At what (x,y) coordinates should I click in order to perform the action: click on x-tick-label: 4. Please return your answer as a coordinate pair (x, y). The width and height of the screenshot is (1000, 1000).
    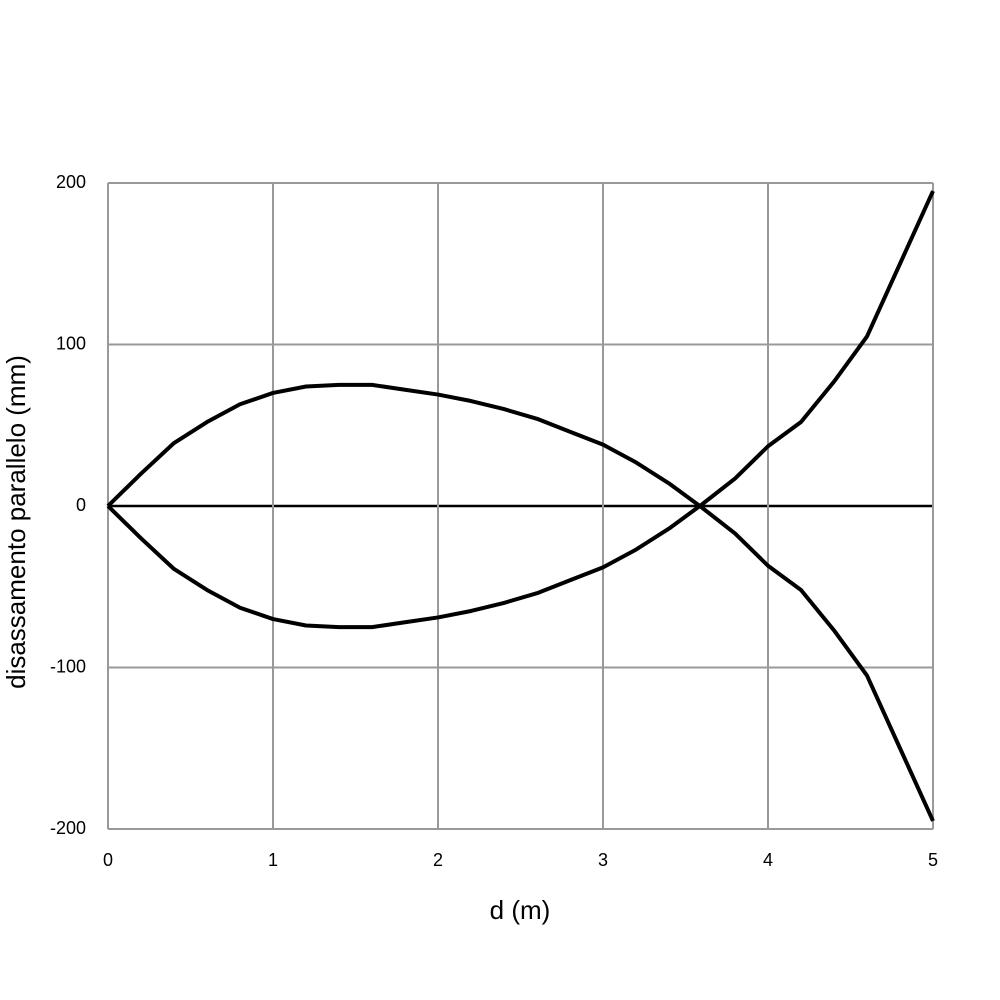
    Looking at the image, I should click on (768, 860).